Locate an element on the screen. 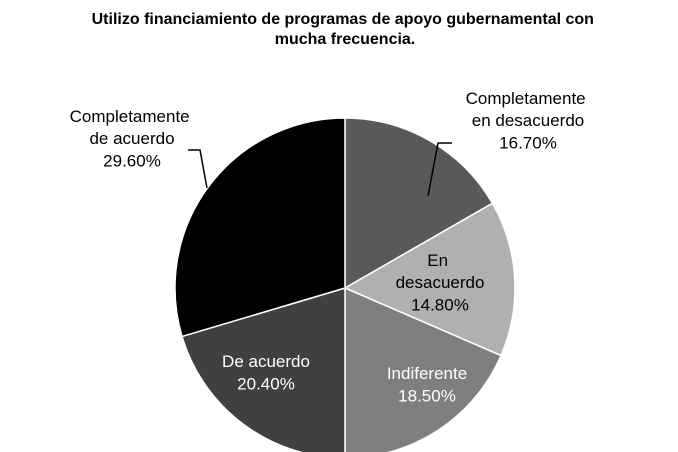 The width and height of the screenshot is (678, 452). value-label: 16.70% is located at coordinates (528, 142).